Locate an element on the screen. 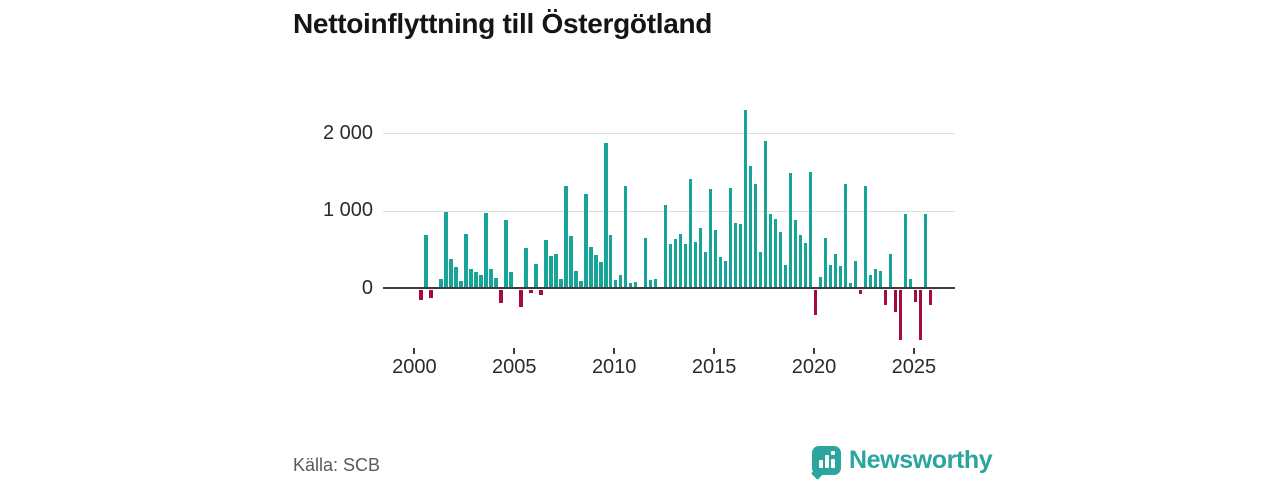 The height and width of the screenshot is (480, 1280). newsworthy-logo-icon is located at coordinates (826, 462).